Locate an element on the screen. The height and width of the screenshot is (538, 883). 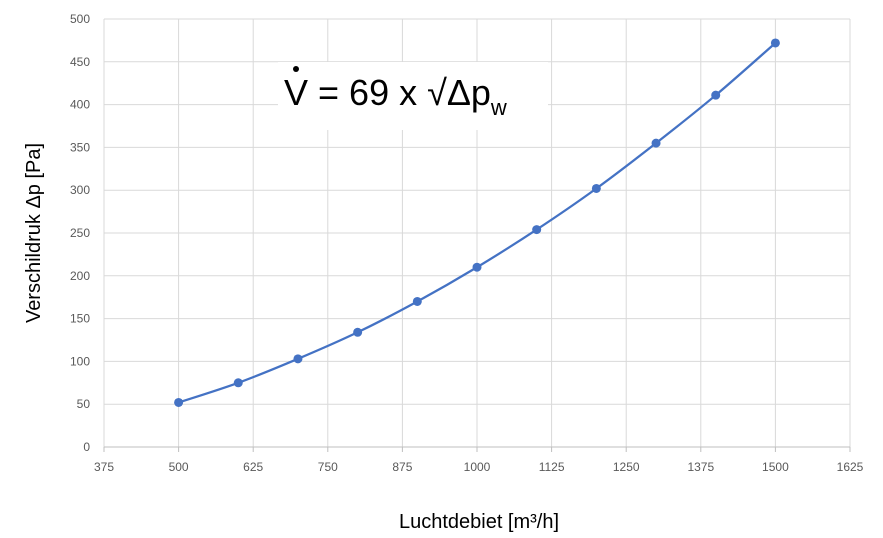
y-tick-label: 450 is located at coordinates (80, 62).